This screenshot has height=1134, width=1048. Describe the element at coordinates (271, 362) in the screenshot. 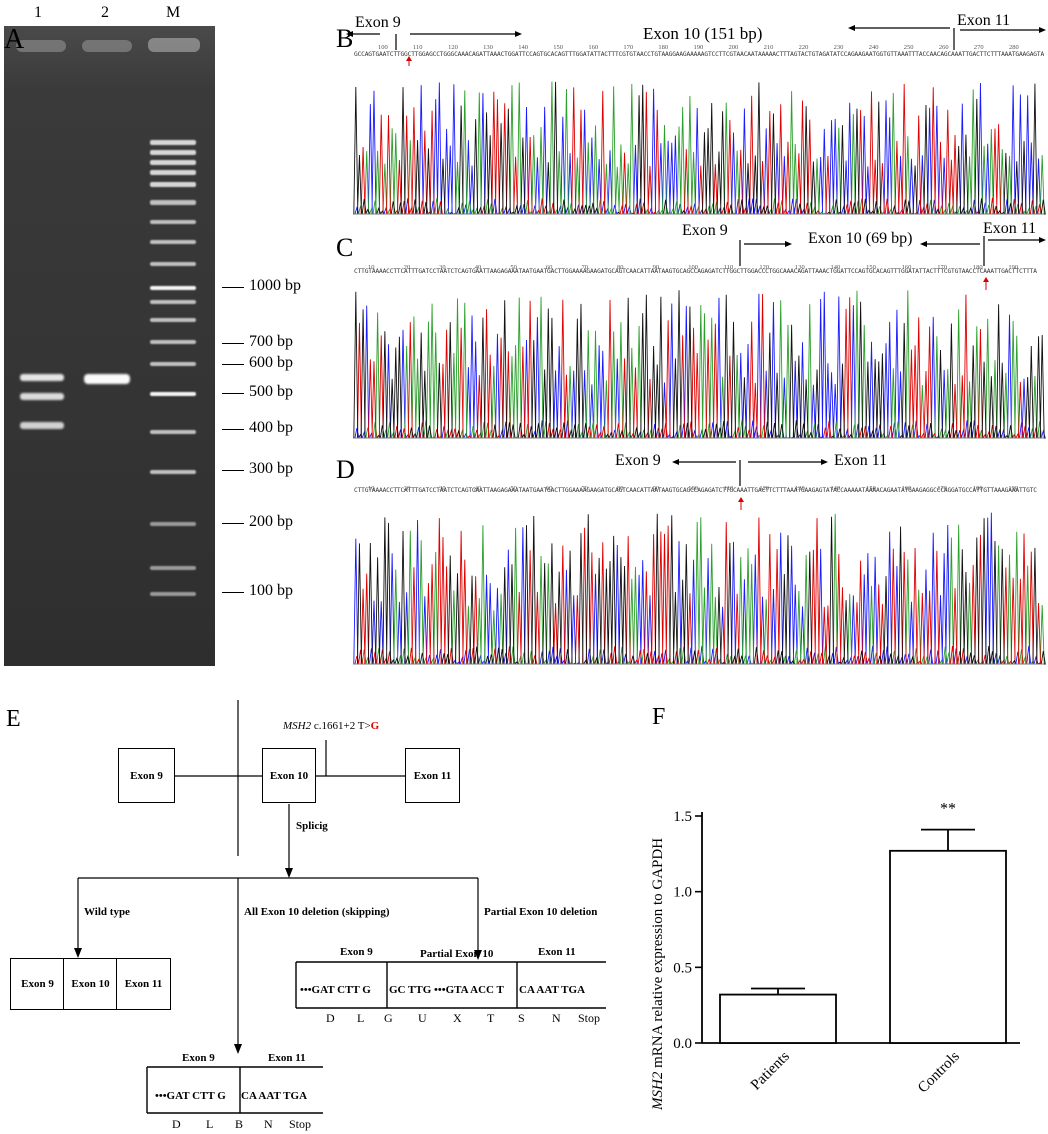

I see `marker-label: 600 bp` at that location.